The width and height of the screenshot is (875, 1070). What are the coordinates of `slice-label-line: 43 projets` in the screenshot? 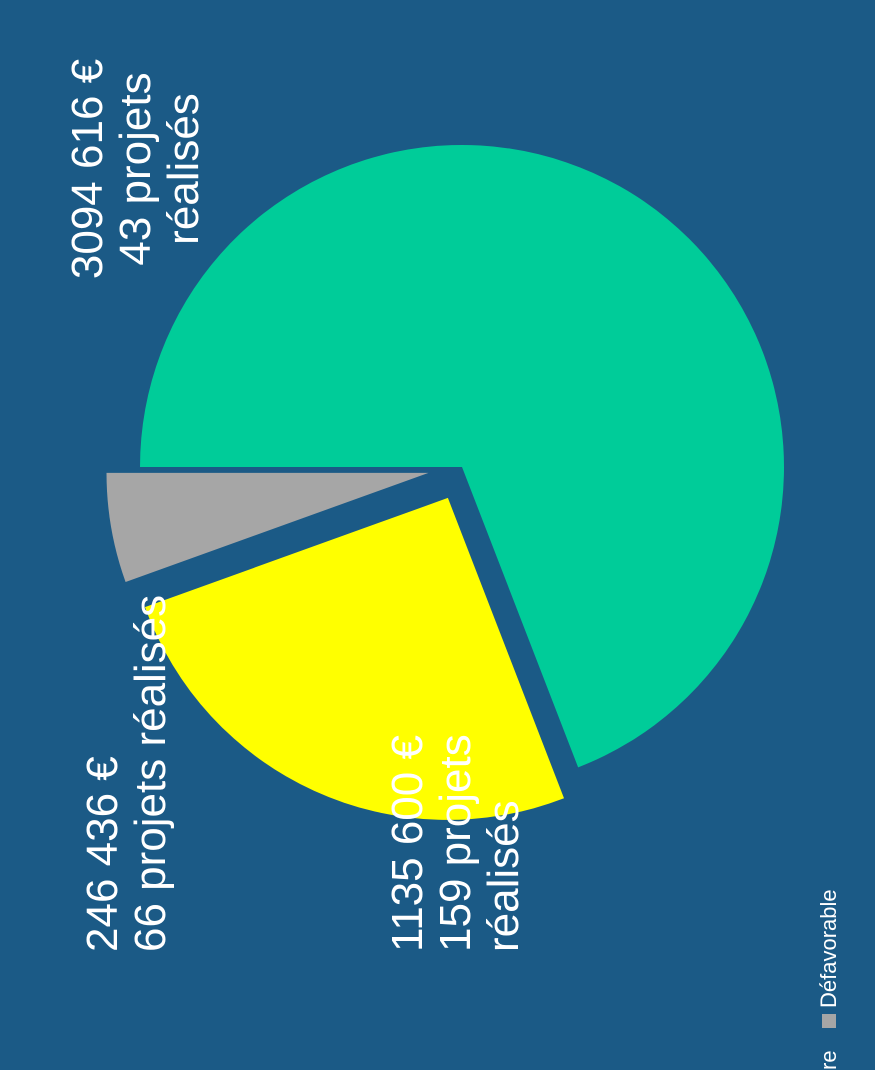 It's located at (135, 168).